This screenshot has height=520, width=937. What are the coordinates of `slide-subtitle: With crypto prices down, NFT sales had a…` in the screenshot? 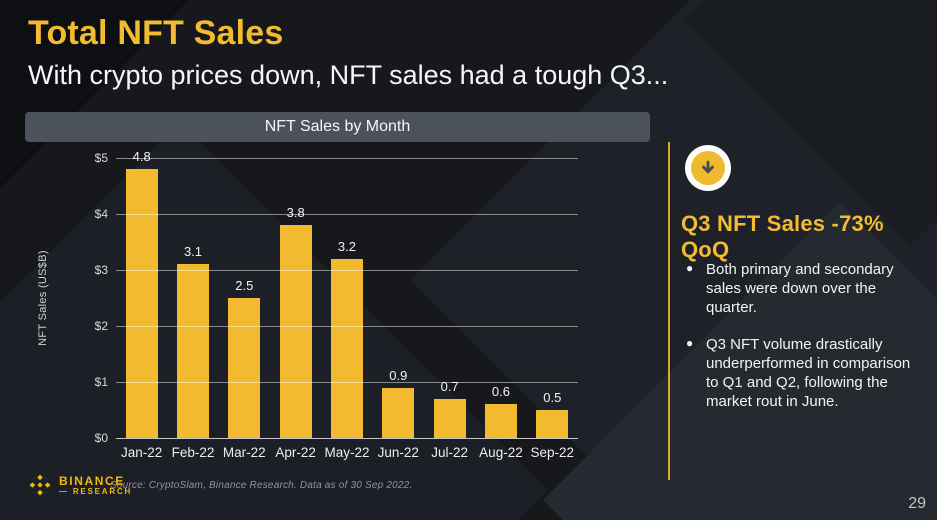 It's located at (348, 75).